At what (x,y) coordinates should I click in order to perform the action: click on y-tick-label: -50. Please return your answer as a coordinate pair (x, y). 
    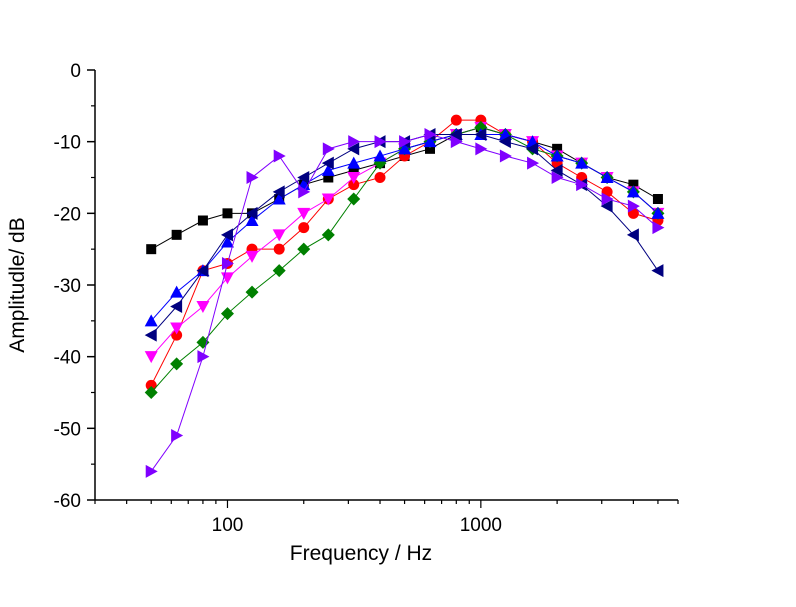
    Looking at the image, I should click on (67, 429).